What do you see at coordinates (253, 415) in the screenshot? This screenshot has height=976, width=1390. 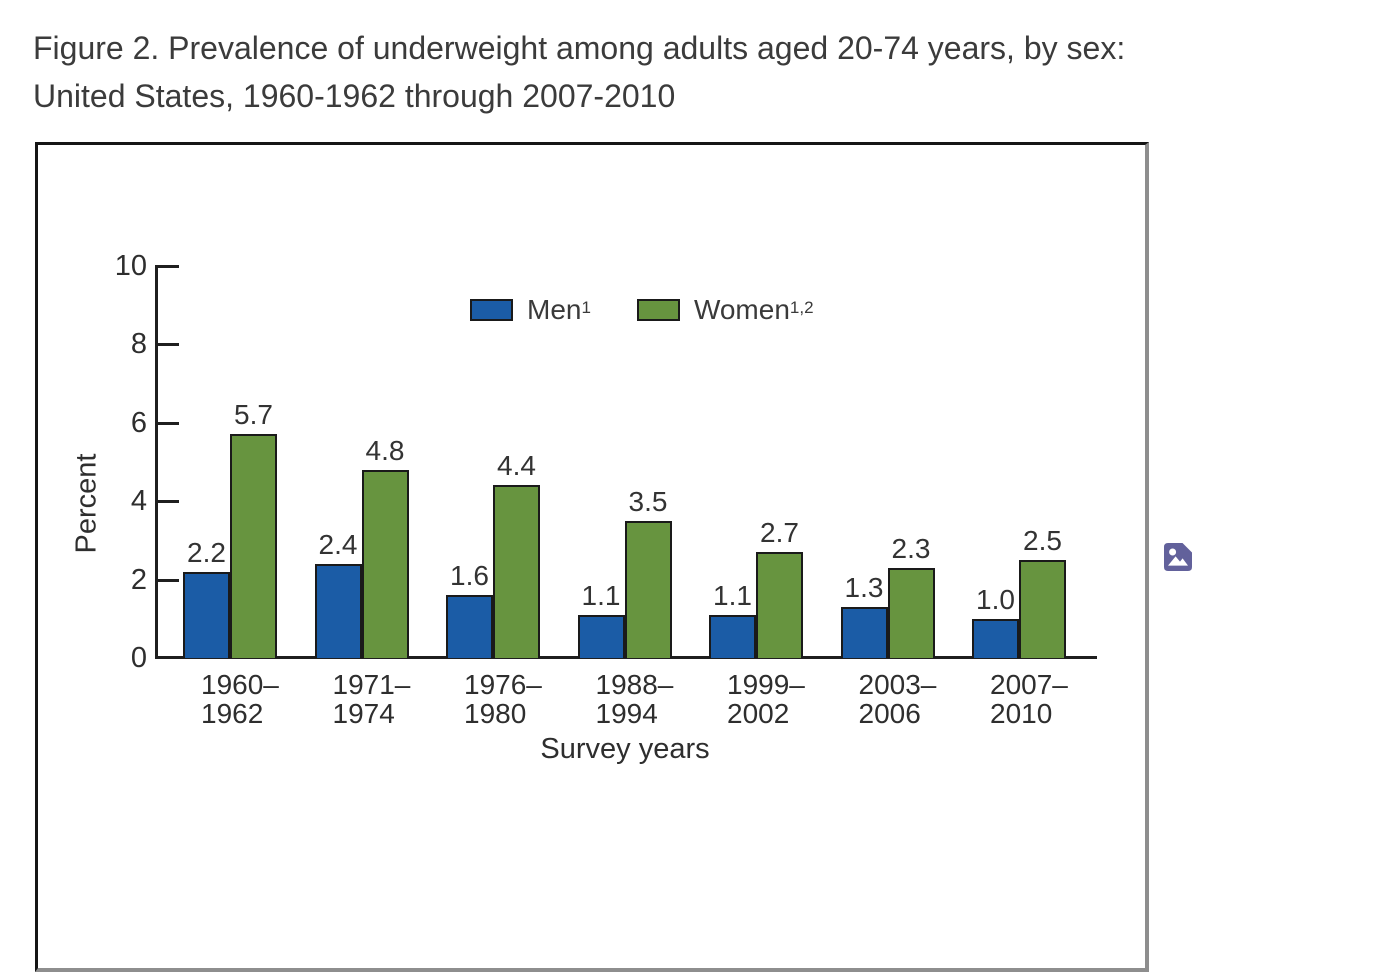 I see `value-label-women-1960–1962: 5.7` at bounding box center [253, 415].